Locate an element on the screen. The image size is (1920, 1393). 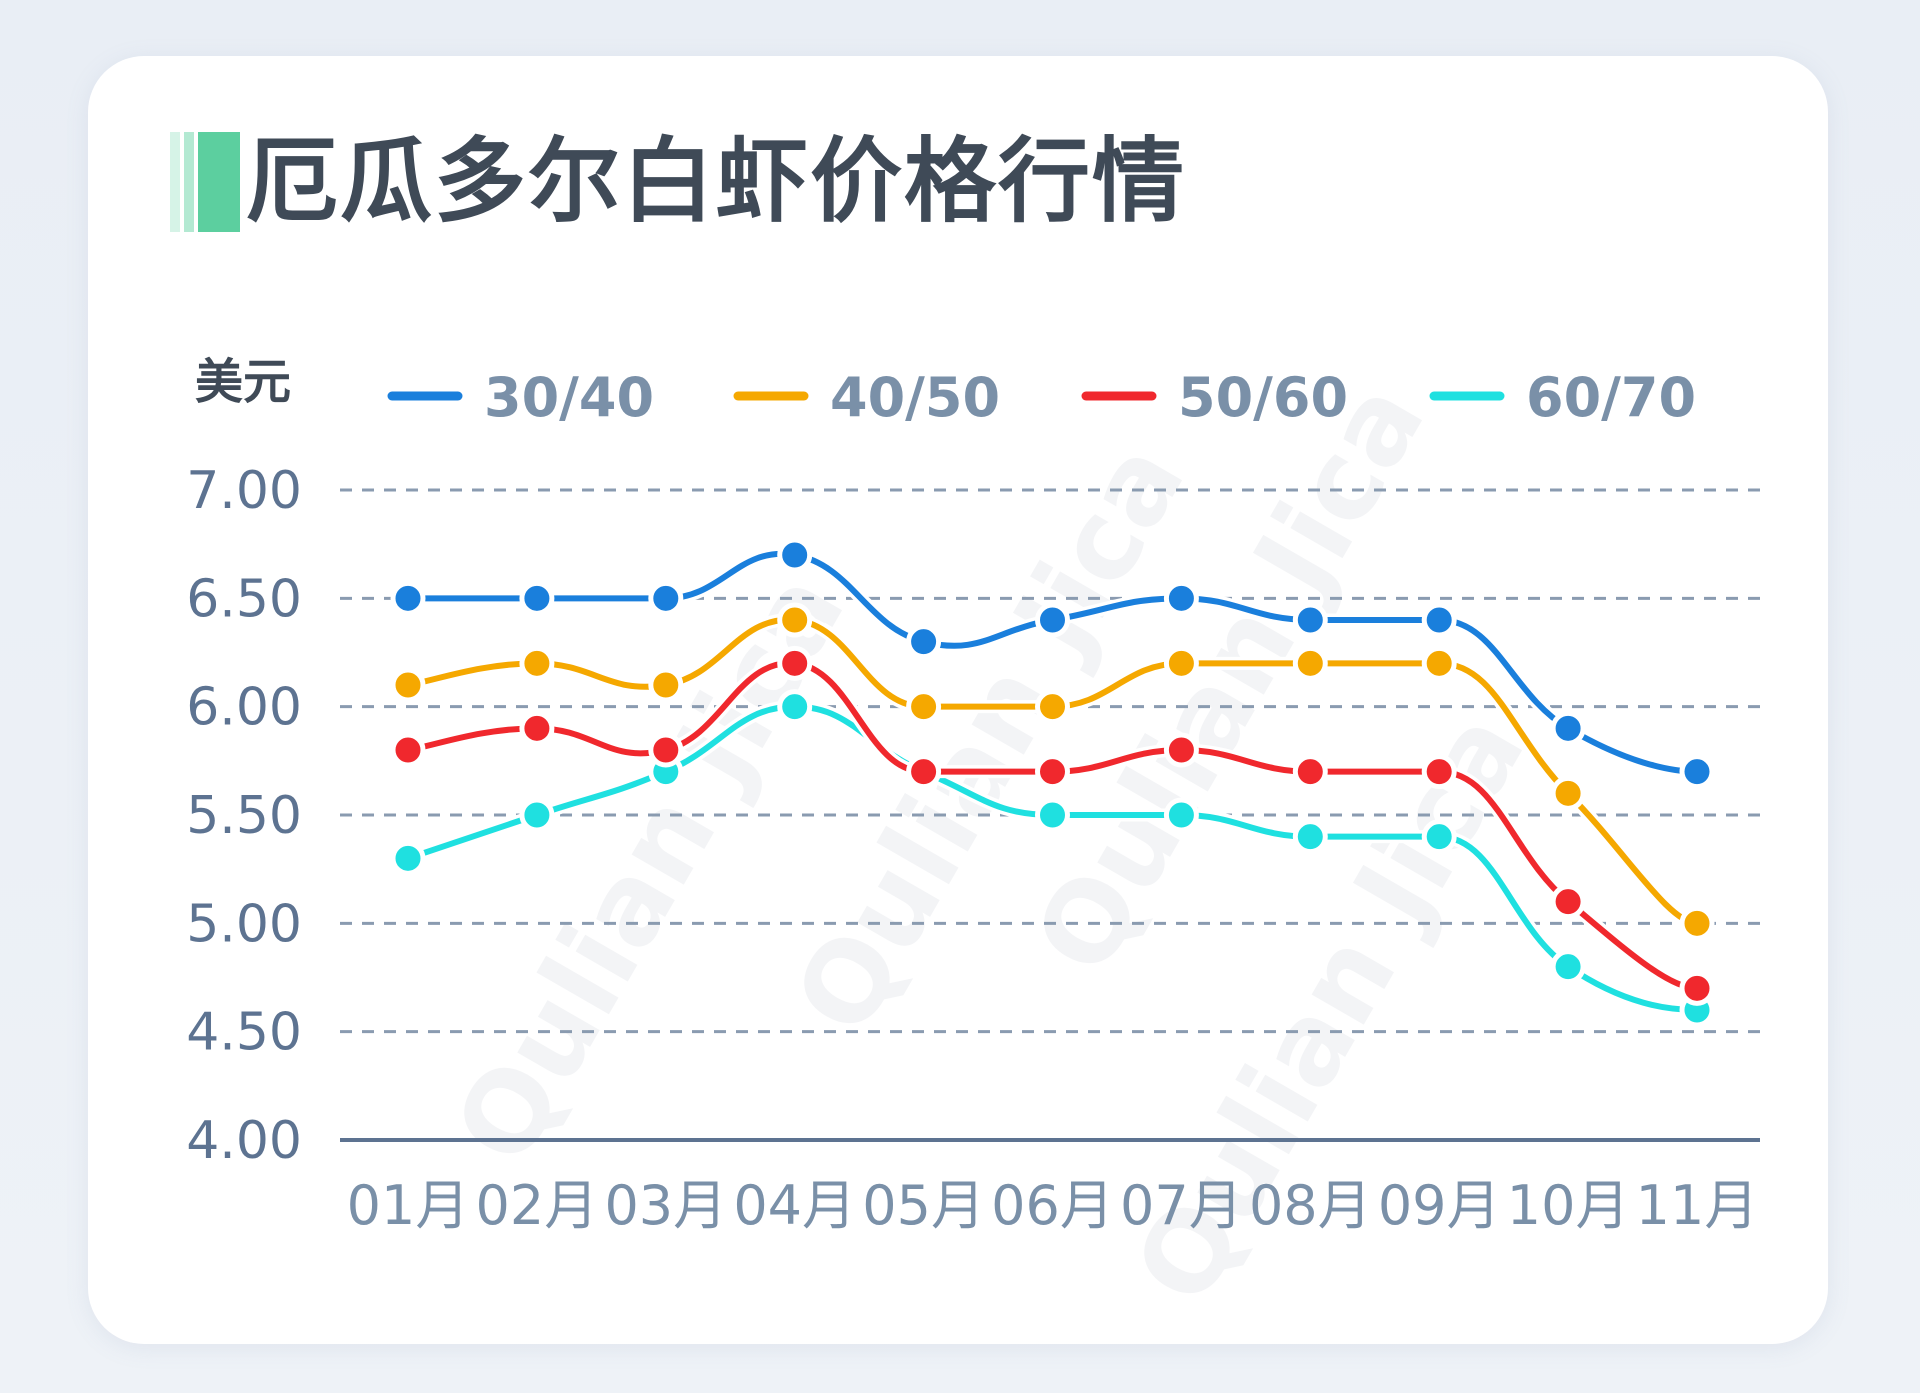
y-tick-label: 4.00 is located at coordinates (244, 1141).